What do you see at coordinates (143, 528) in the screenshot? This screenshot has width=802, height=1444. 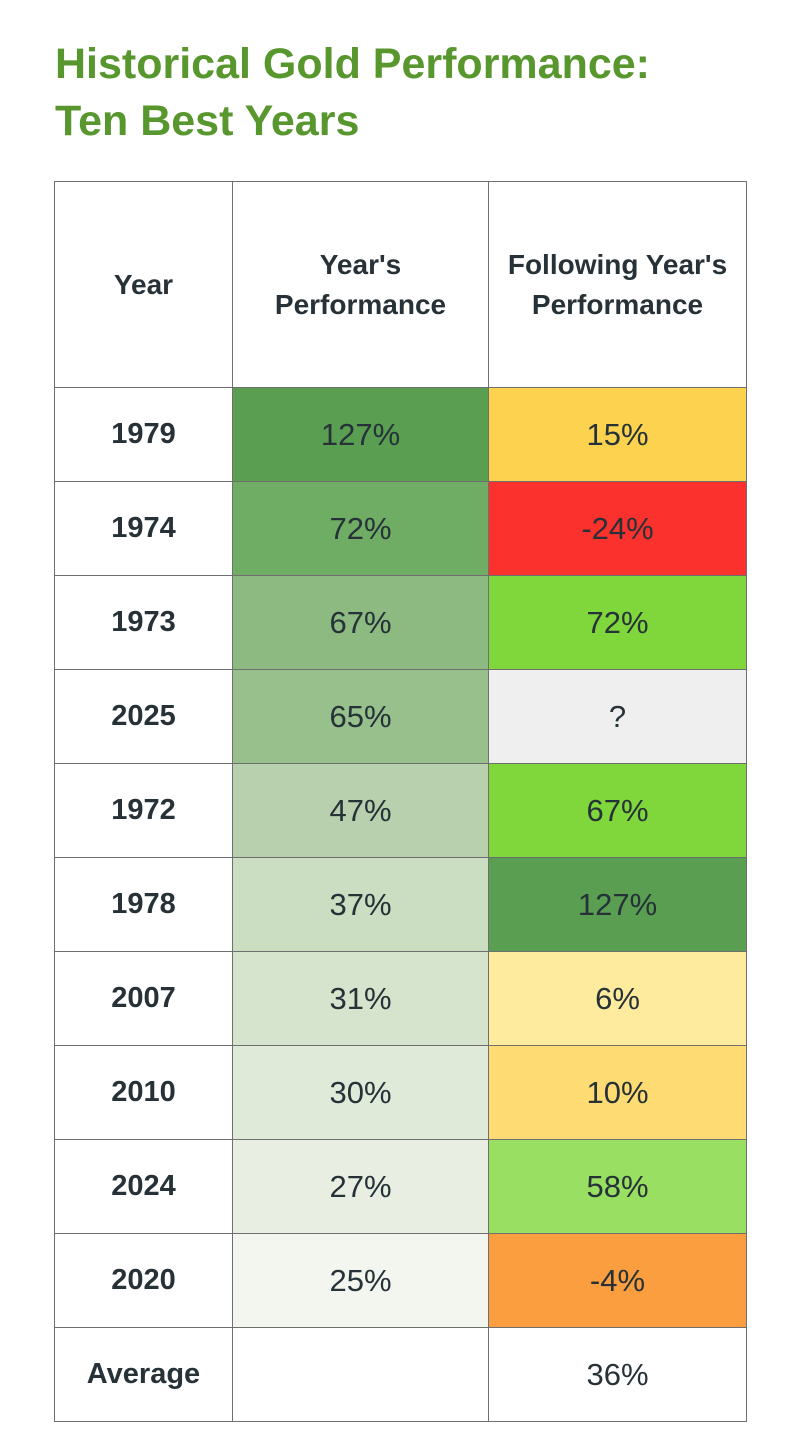 I see `year-cell: 1974` at bounding box center [143, 528].